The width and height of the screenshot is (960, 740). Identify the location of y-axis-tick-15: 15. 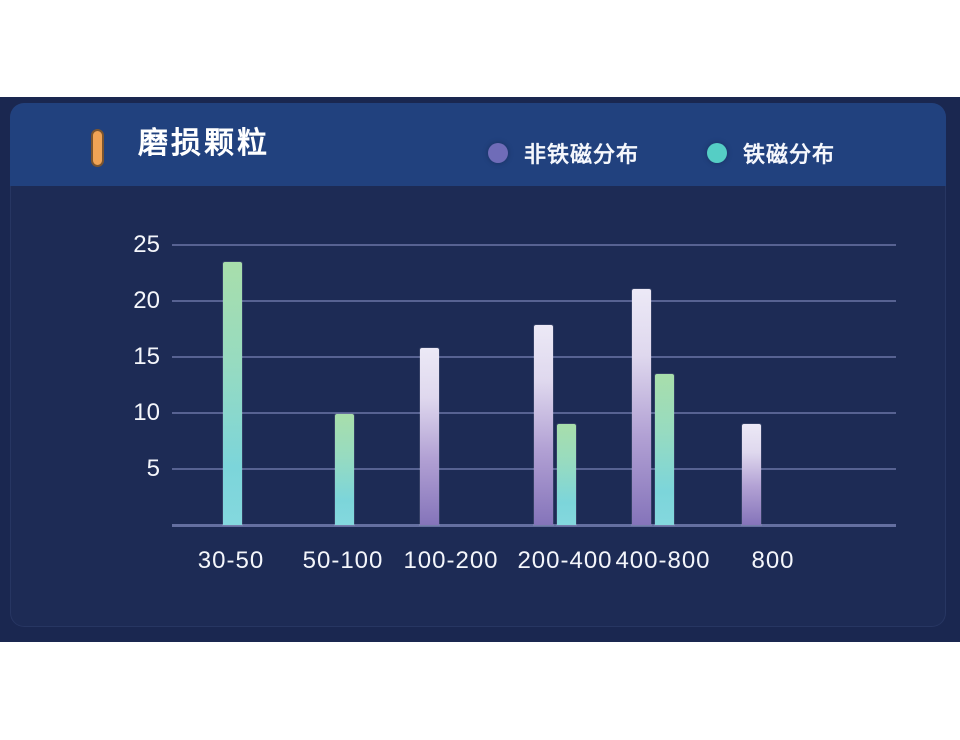
(146, 356).